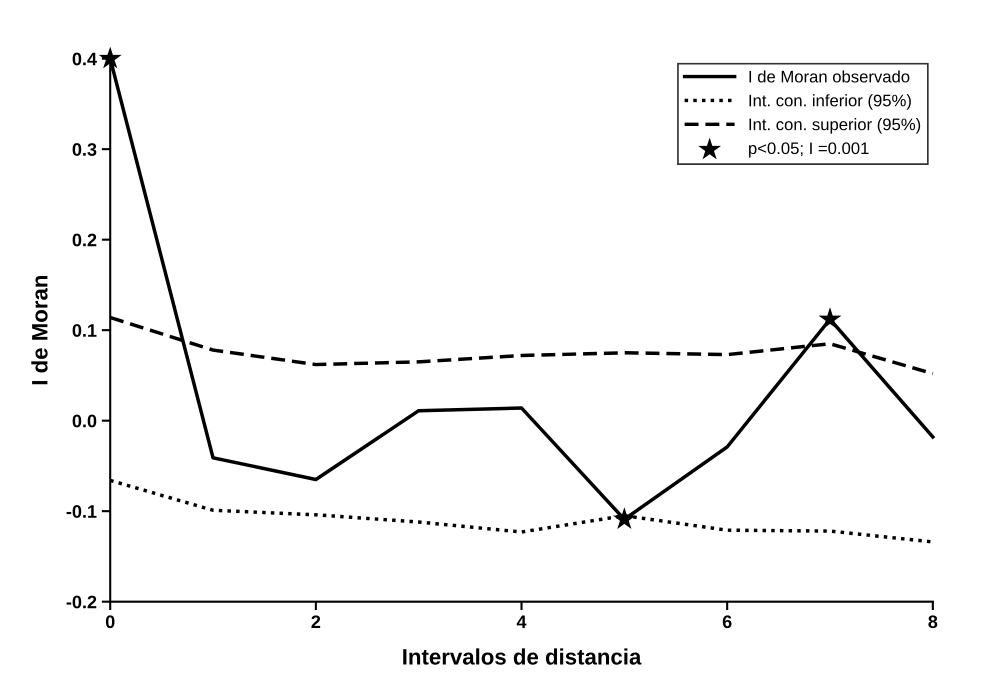 Image resolution: width=984 pixels, height=690 pixels. Describe the element at coordinates (521, 622) in the screenshot. I see `x-tick-label: 4` at that location.